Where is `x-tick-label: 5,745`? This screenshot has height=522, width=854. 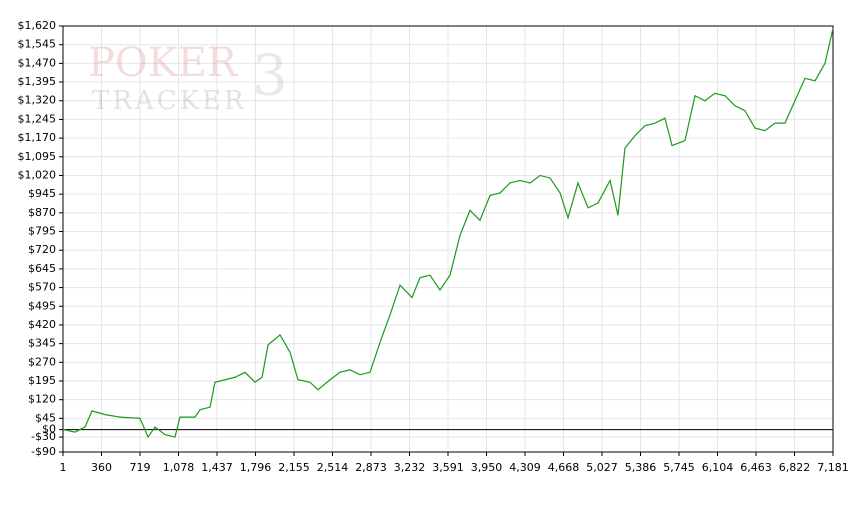
x-tick-label: 5,745 is located at coordinates (679, 467).